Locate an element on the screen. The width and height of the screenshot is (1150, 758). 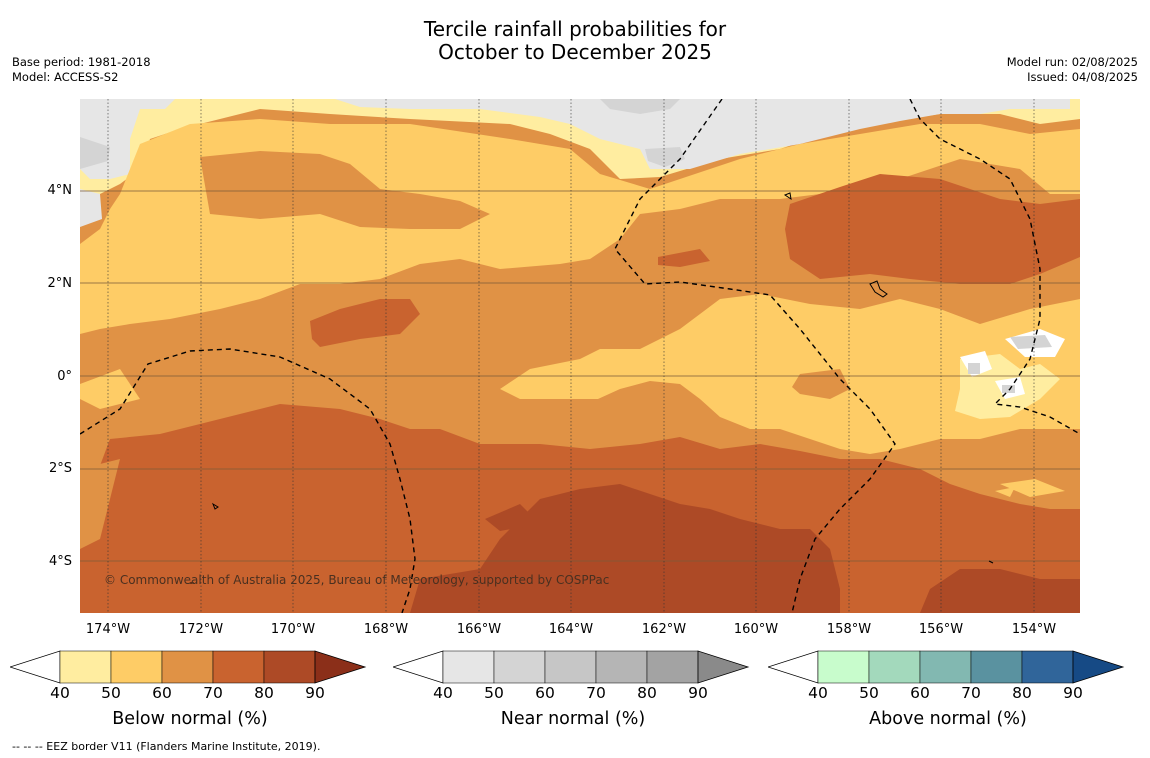
island-small-n is located at coordinates (787, 196).